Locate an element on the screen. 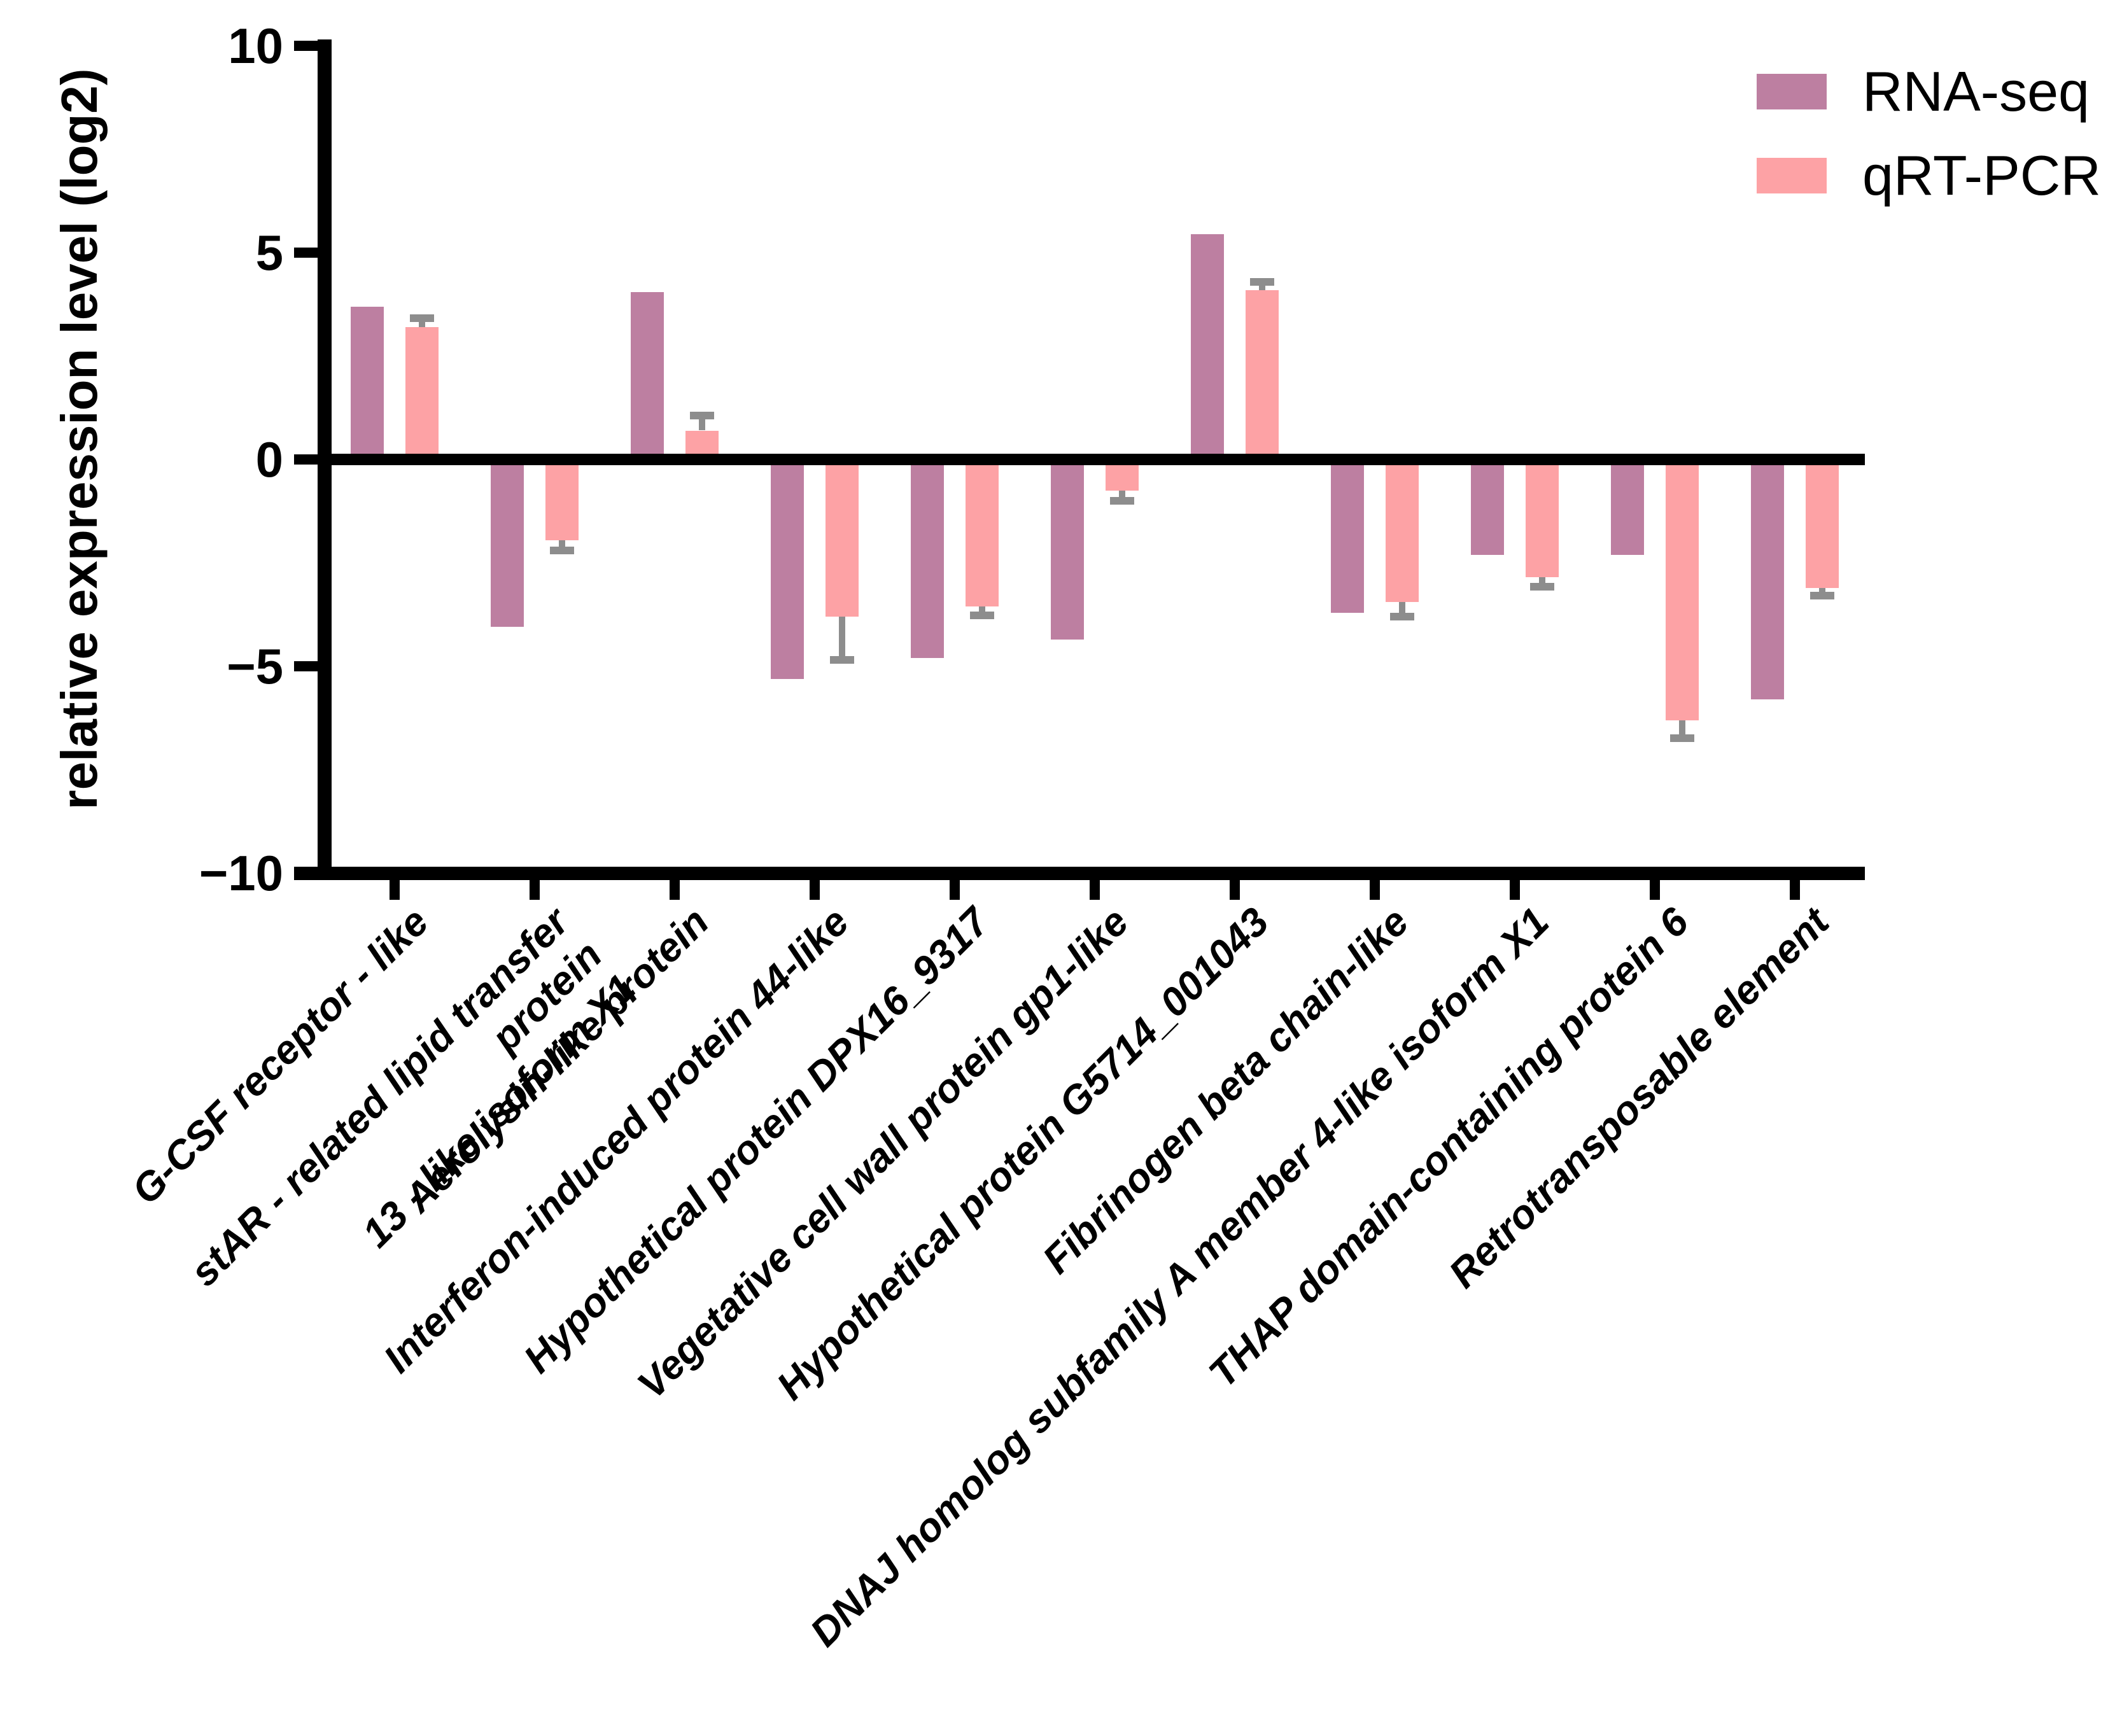 Image resolution: width=2101 pixels, height=1736 pixels. rna-seq-swatch-icon is located at coordinates (1792, 91).